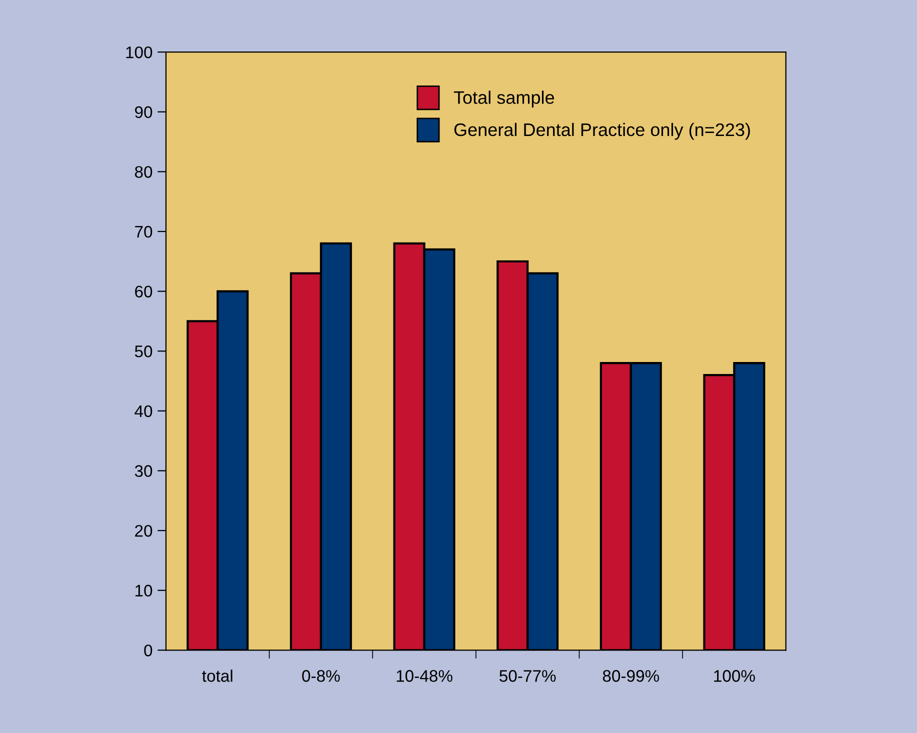 The height and width of the screenshot is (733, 917). What do you see at coordinates (148, 650) in the screenshot?
I see `y-tick-label: 0` at bounding box center [148, 650].